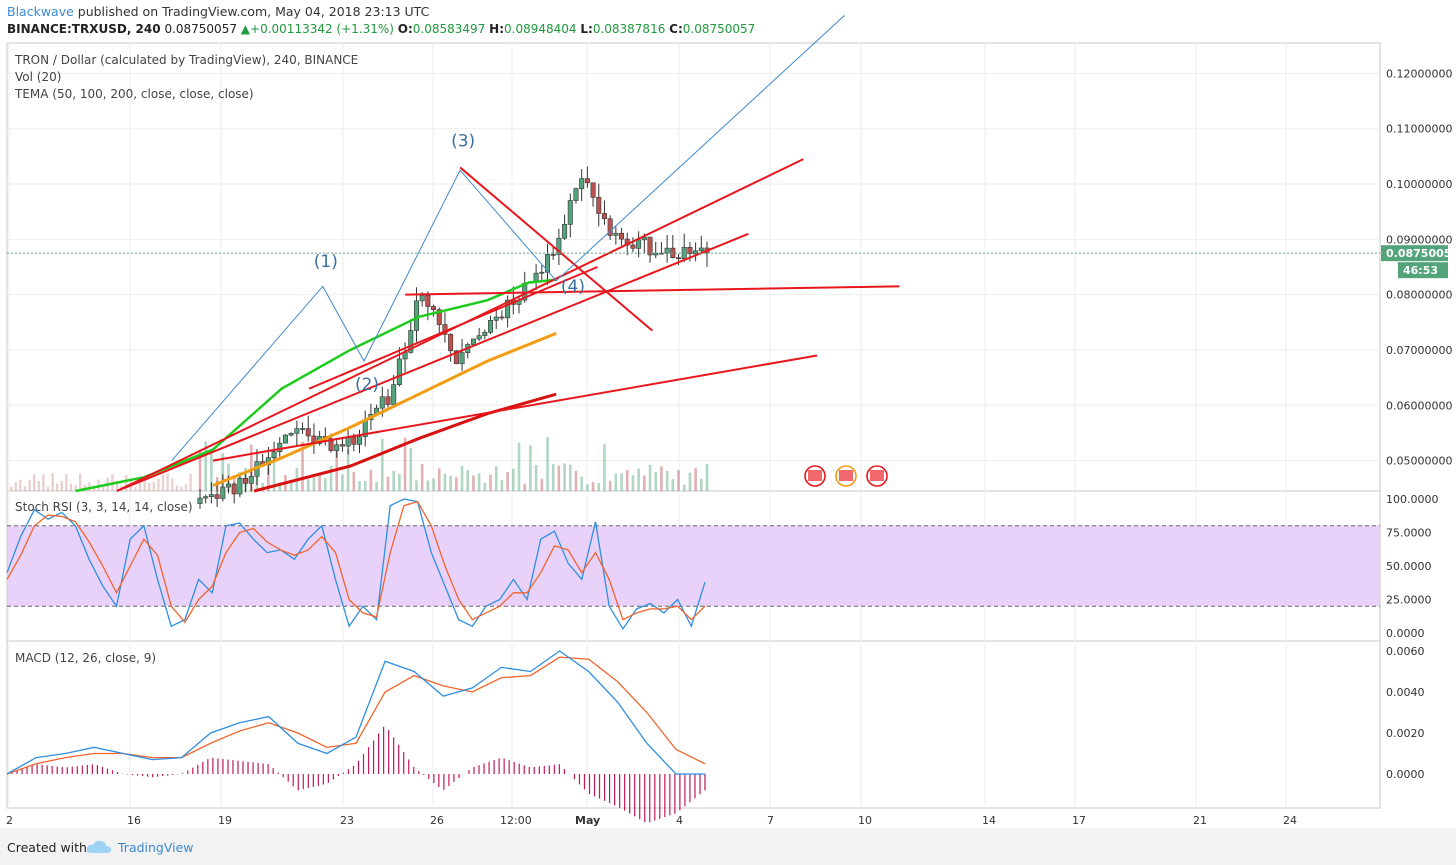 The image size is (1456, 865). What do you see at coordinates (1419, 350) in the screenshot?
I see `price-tick-label: 0.07000000` at bounding box center [1419, 350].